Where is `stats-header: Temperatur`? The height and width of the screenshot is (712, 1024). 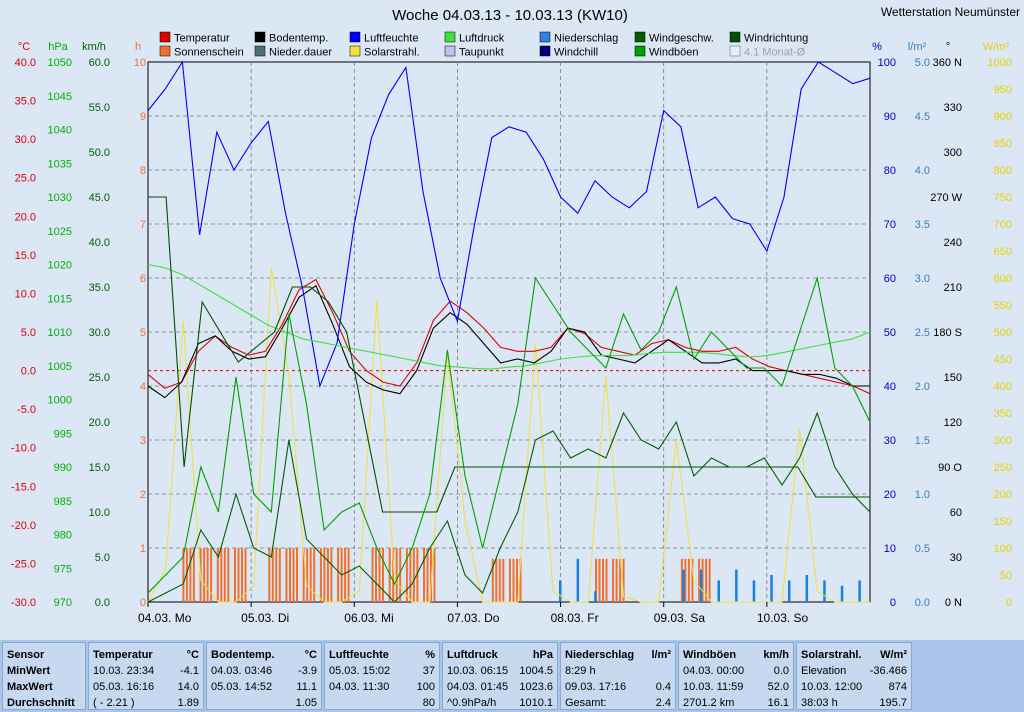
stats-header: Temperatur is located at coordinates (123, 655).